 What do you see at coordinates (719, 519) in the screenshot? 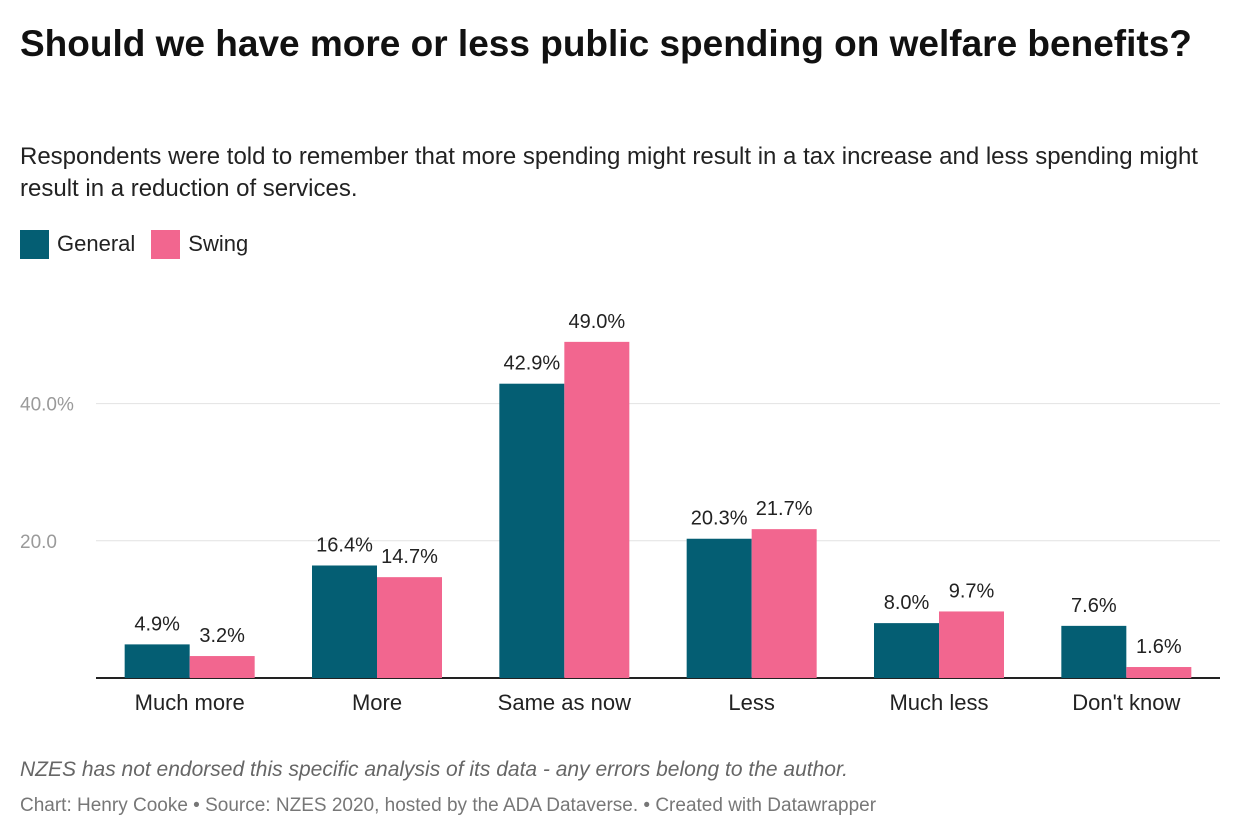
I see `value-label: 20.3%` at bounding box center [719, 519].